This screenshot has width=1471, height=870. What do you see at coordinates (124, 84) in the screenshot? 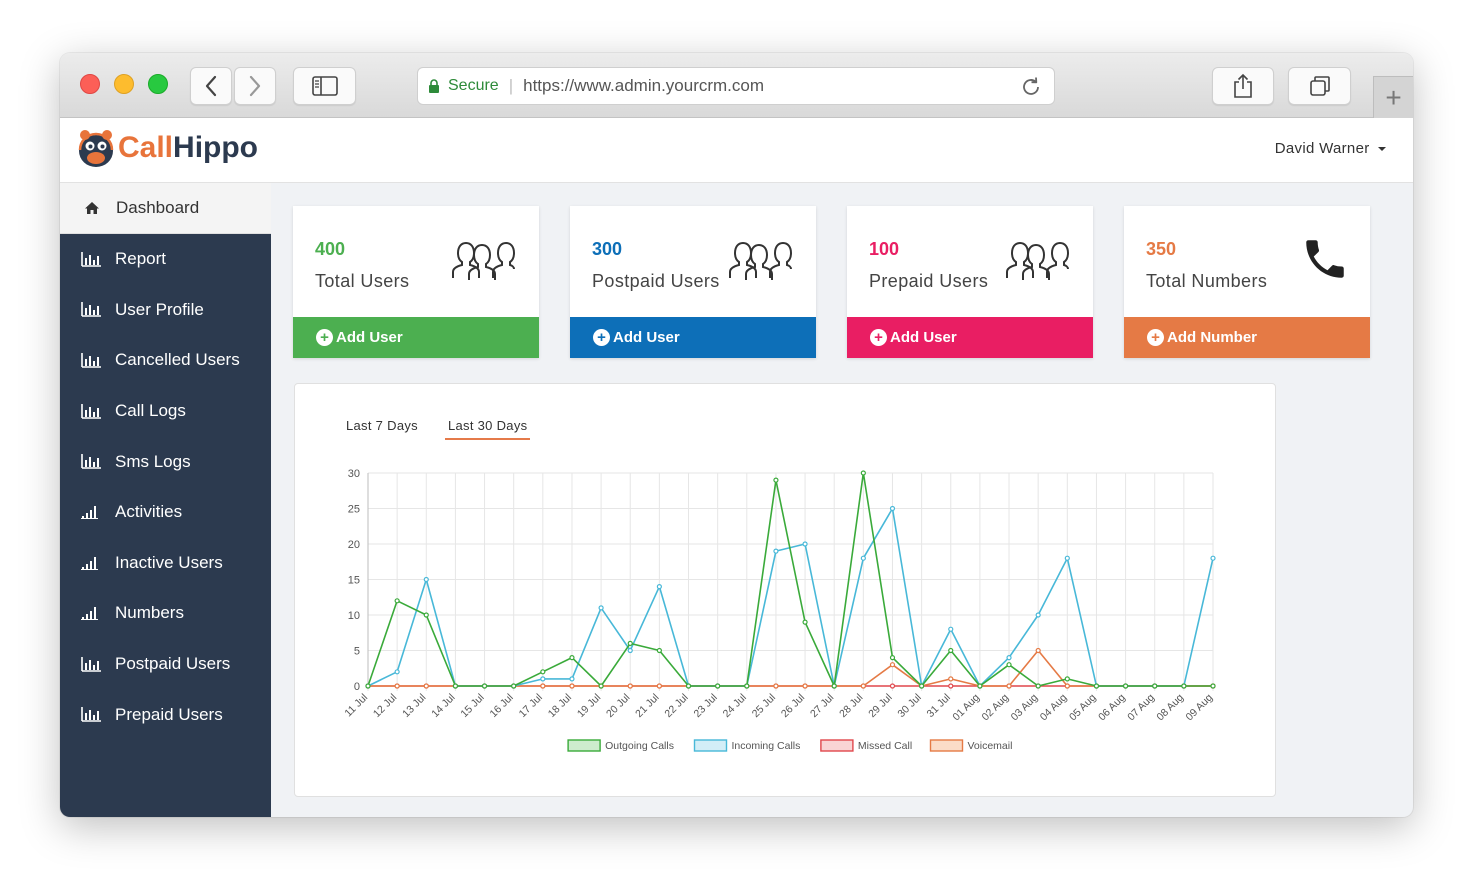
I see `minimize-window-button` at bounding box center [124, 84].